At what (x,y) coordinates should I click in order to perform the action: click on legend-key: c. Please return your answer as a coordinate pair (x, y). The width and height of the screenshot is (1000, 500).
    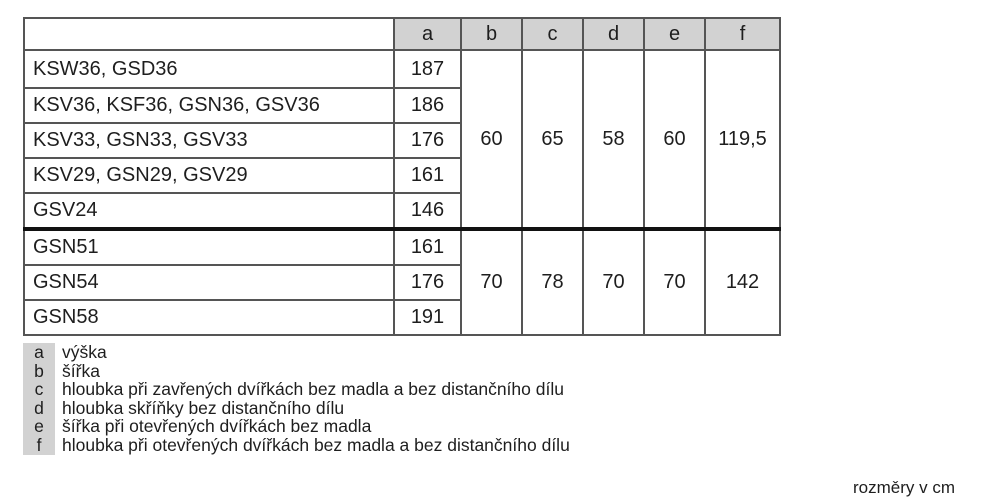
    Looking at the image, I should click on (39, 389).